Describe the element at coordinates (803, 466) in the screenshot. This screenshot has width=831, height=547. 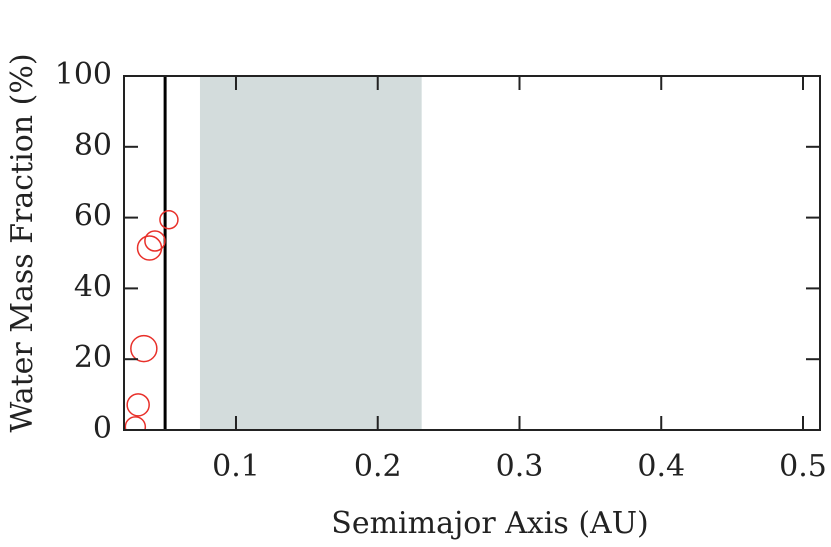
I see `x-tick-label: 0.5` at that location.